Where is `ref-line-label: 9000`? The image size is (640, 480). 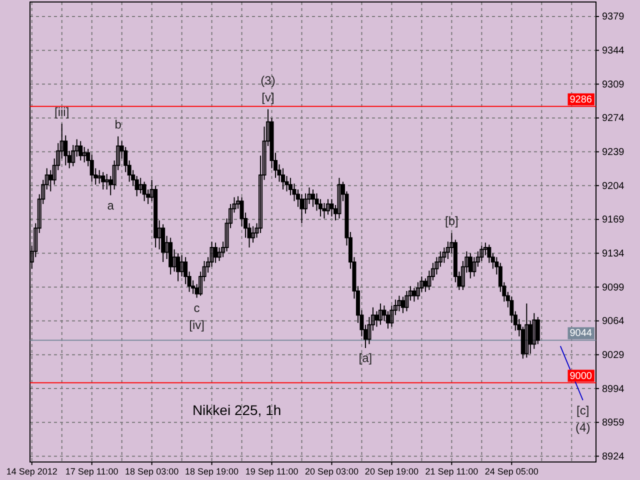
ref-line-label: 9000 is located at coordinates (581, 376).